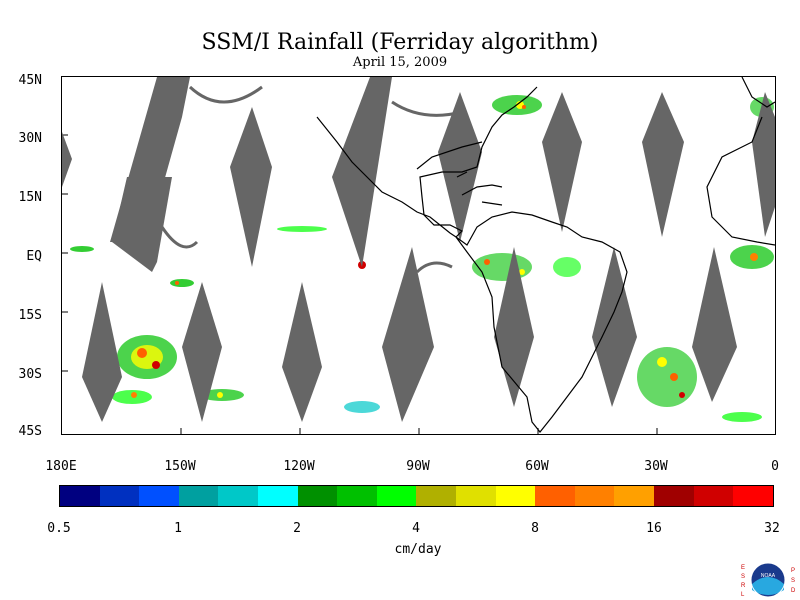 Image resolution: width=800 pixels, height=600 pixels. I want to click on colorbar-label-1: 1, so click(178, 528).